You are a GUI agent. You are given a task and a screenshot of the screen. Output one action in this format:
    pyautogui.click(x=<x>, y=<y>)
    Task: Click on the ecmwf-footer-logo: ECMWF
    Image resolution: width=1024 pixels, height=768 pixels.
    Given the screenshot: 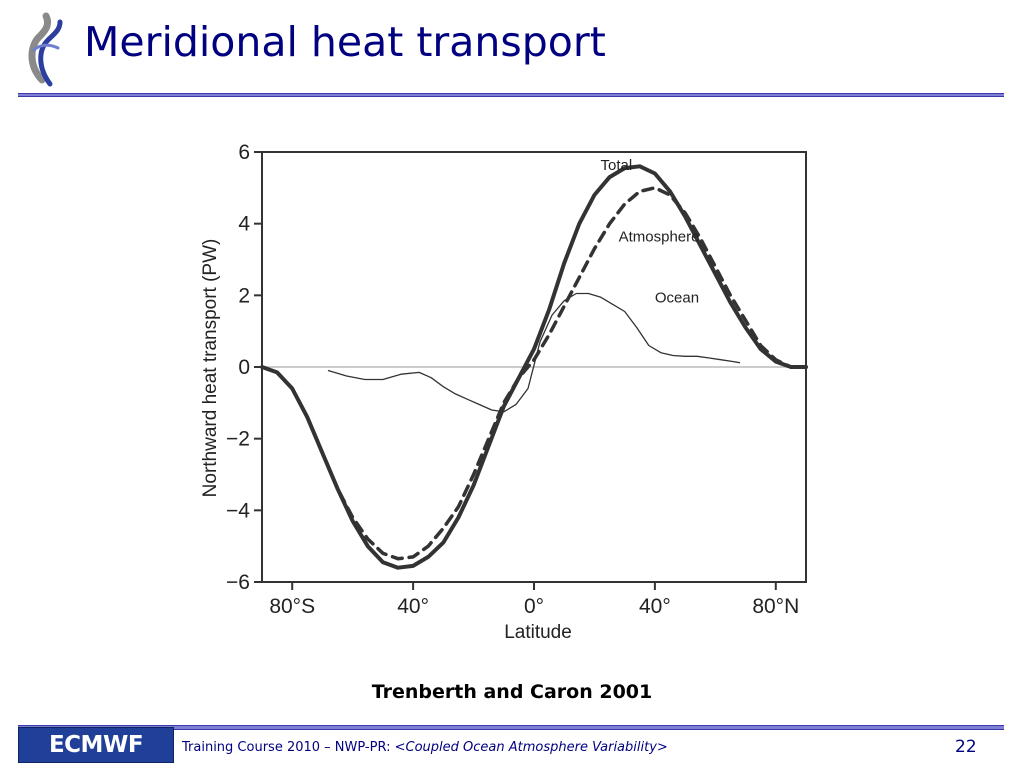 What is the action you would take?
    pyautogui.click(x=96, y=745)
    